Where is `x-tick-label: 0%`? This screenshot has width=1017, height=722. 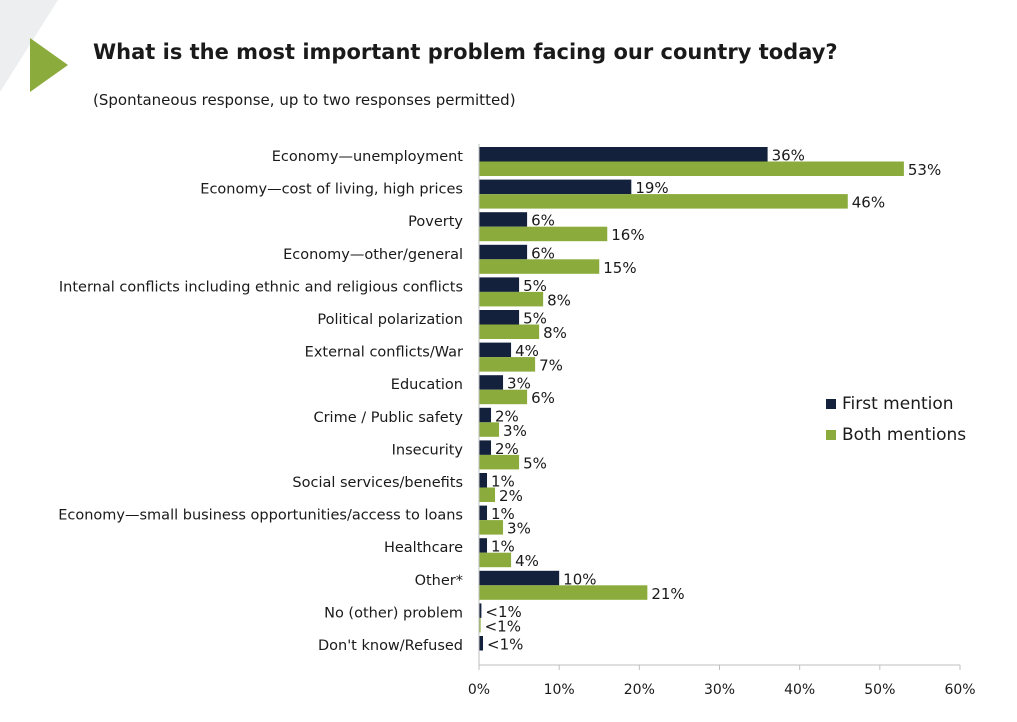 x-tick-label: 0% is located at coordinates (479, 690).